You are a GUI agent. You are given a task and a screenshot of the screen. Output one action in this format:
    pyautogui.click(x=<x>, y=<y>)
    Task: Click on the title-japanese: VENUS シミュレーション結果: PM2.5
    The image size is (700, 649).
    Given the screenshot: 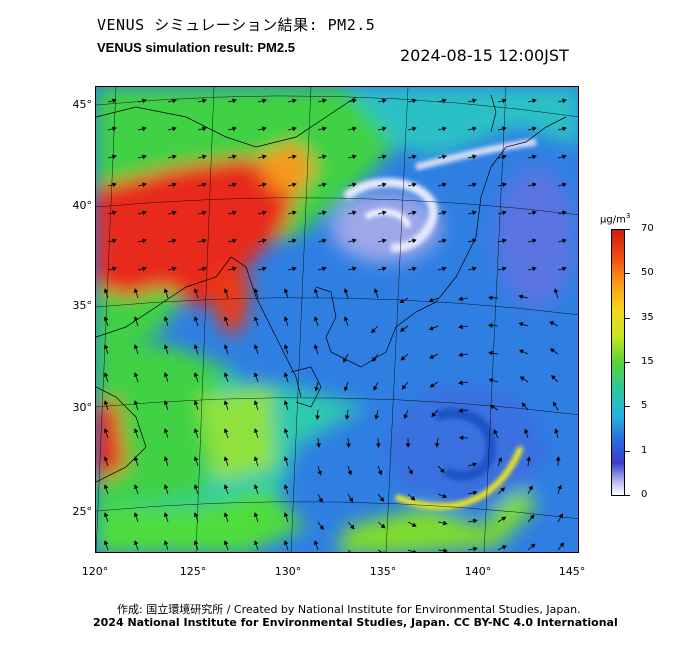 What is the action you would take?
    pyautogui.click(x=236, y=25)
    